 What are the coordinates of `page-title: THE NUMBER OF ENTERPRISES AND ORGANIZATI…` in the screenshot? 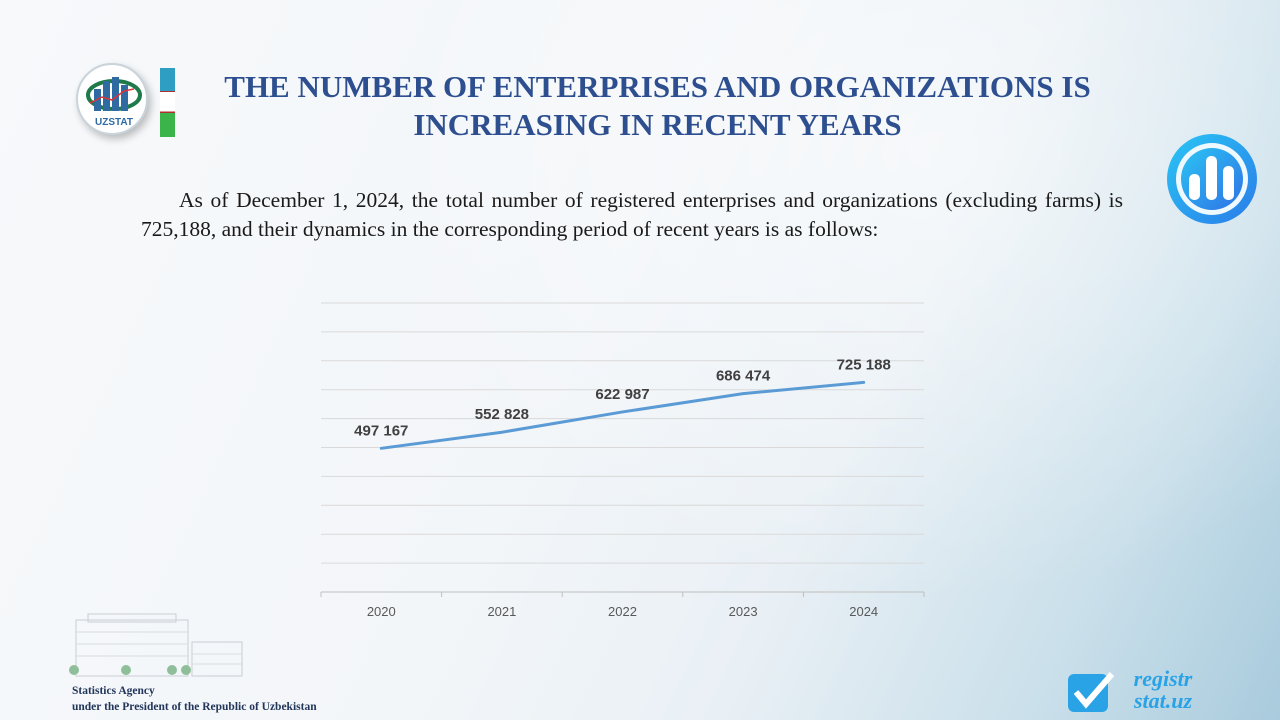 It's located at (657, 105).